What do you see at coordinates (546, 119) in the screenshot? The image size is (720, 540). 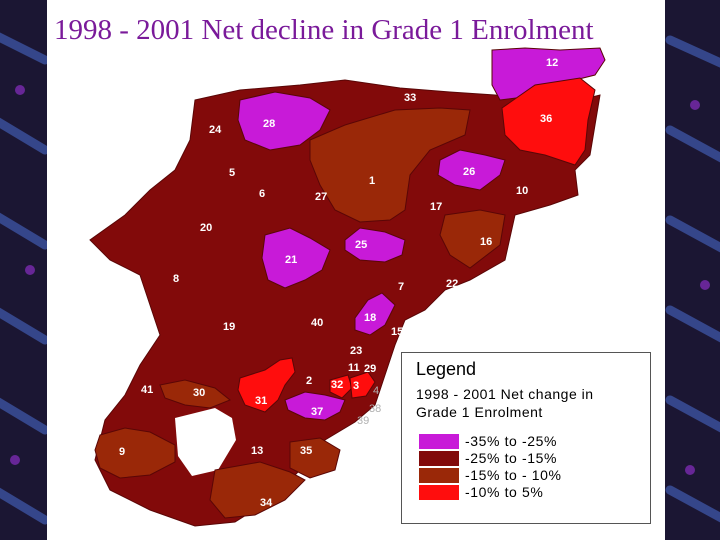 I see `district-label: 36` at bounding box center [546, 119].